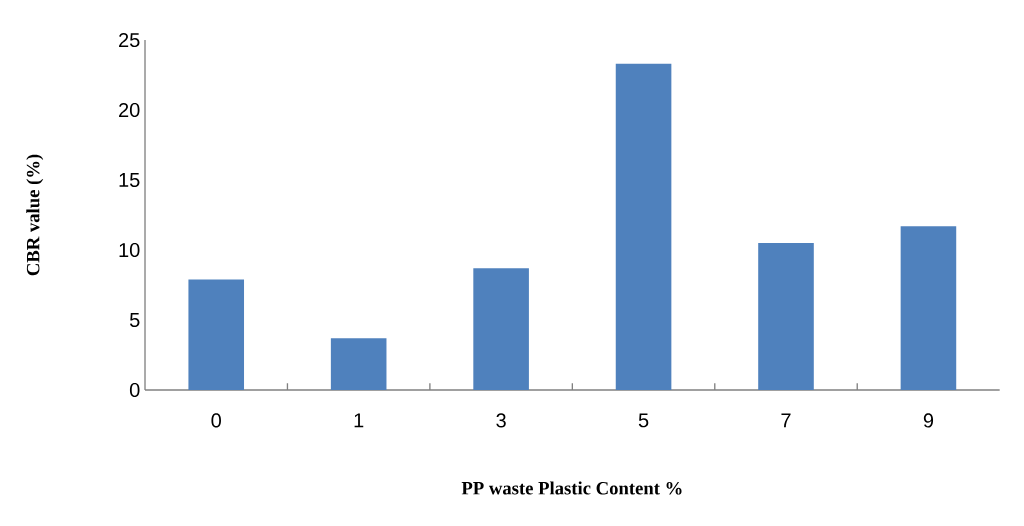 Image resolution: width=1024 pixels, height=526 pixels. What do you see at coordinates (129, 40) in the screenshot?
I see `y-tick-label: 25` at bounding box center [129, 40].